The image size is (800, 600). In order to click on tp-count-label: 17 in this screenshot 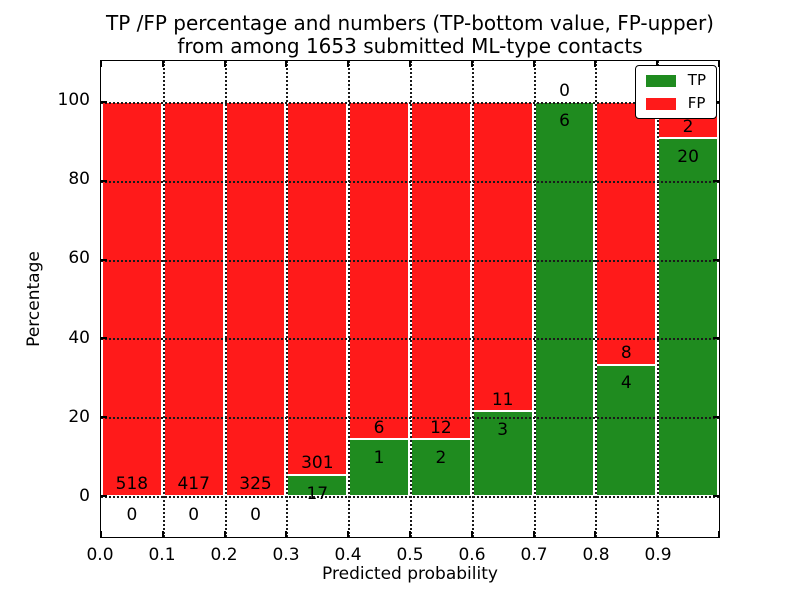, I will do `click(317, 493)`.